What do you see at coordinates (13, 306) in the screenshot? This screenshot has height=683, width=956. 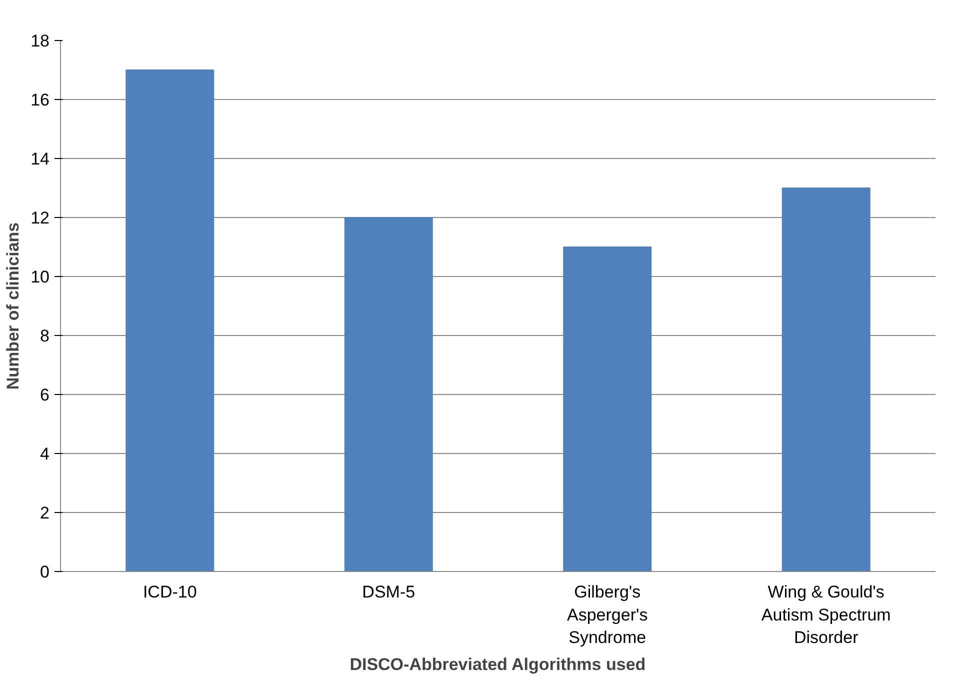 I see `y-axis-title: Number of clinicians` at bounding box center [13, 306].